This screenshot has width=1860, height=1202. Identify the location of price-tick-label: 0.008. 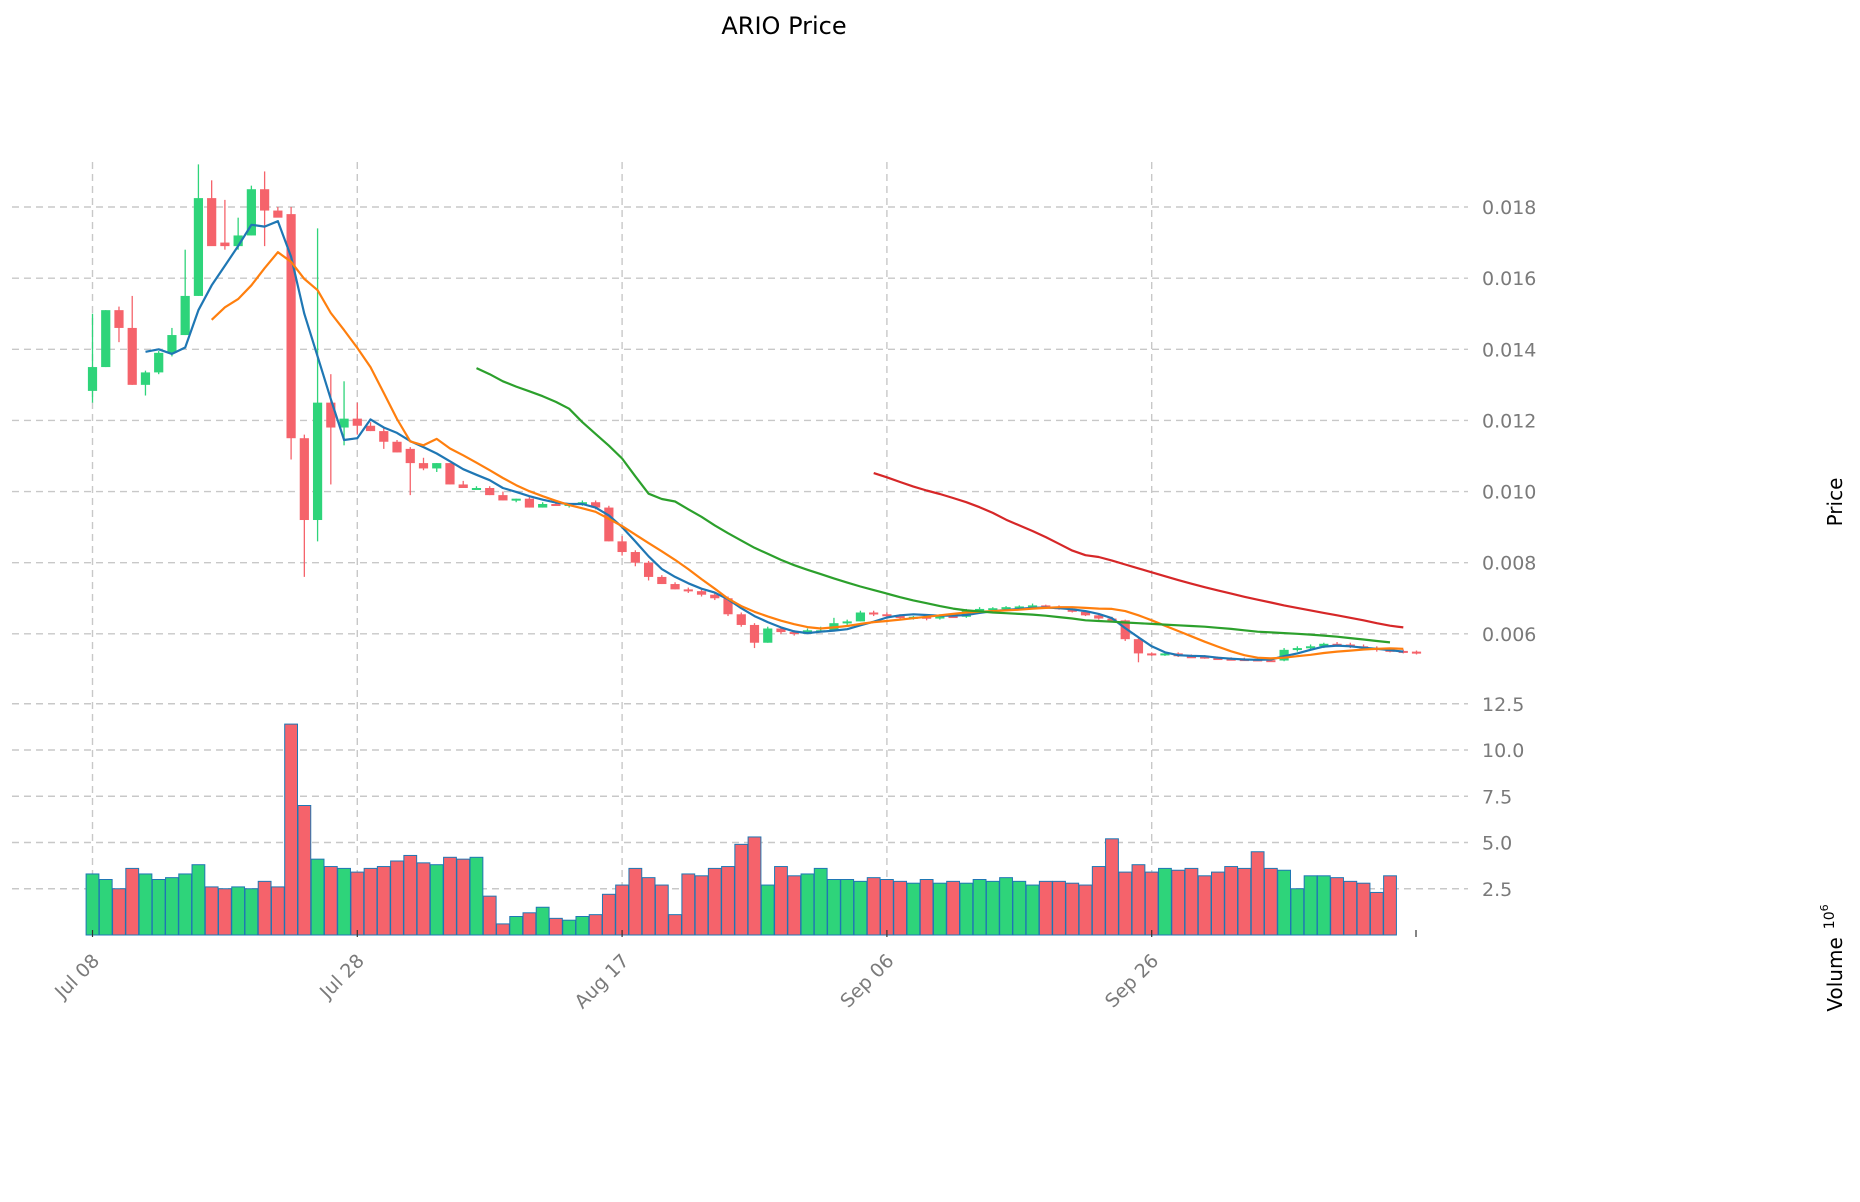
(1509, 564).